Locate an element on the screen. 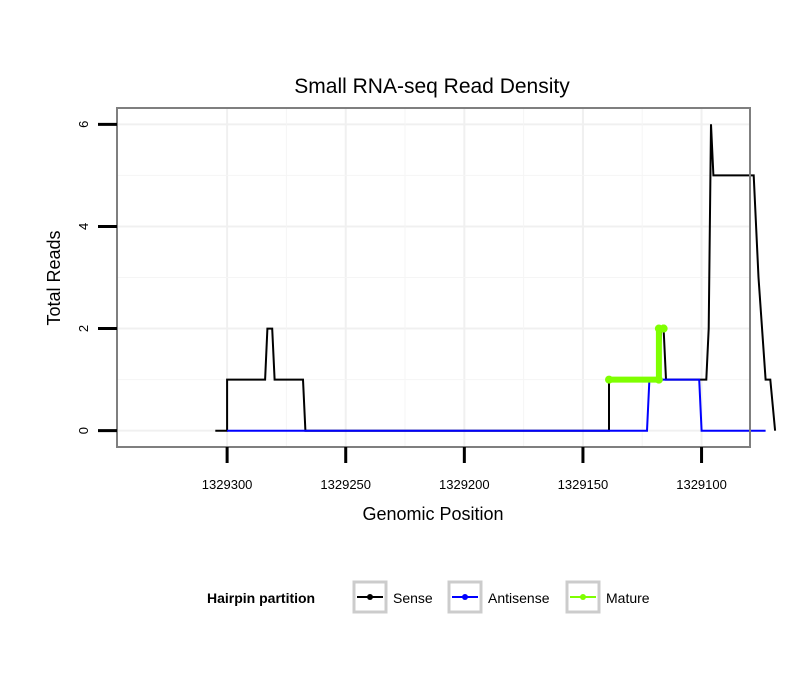 The height and width of the screenshot is (690, 810). series-line-antisense is located at coordinates (496, 405).